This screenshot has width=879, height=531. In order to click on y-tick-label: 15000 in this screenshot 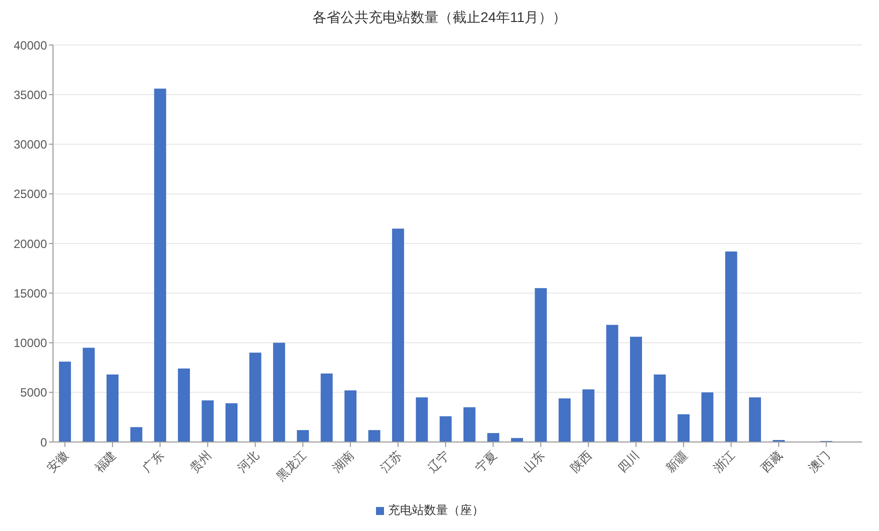, I will do `click(31, 293)`.